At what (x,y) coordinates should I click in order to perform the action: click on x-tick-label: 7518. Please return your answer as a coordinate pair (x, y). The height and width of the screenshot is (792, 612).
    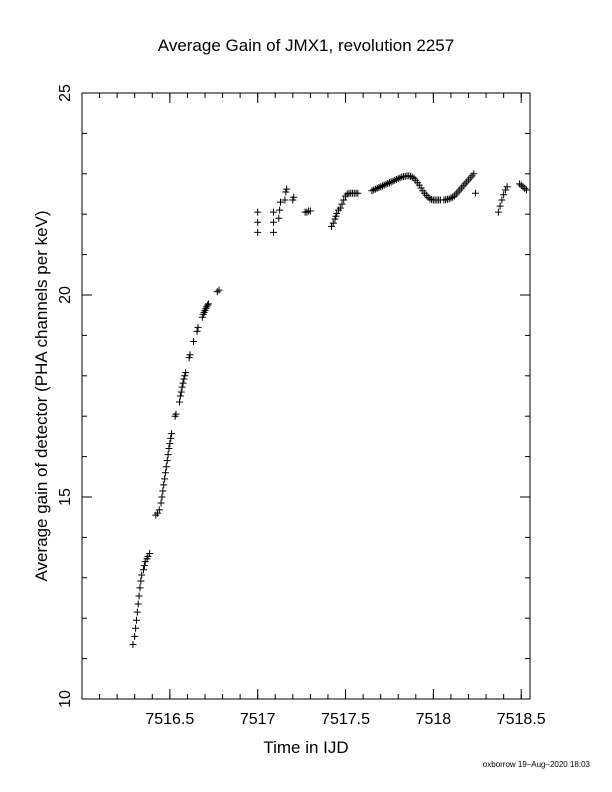
    Looking at the image, I should click on (434, 719).